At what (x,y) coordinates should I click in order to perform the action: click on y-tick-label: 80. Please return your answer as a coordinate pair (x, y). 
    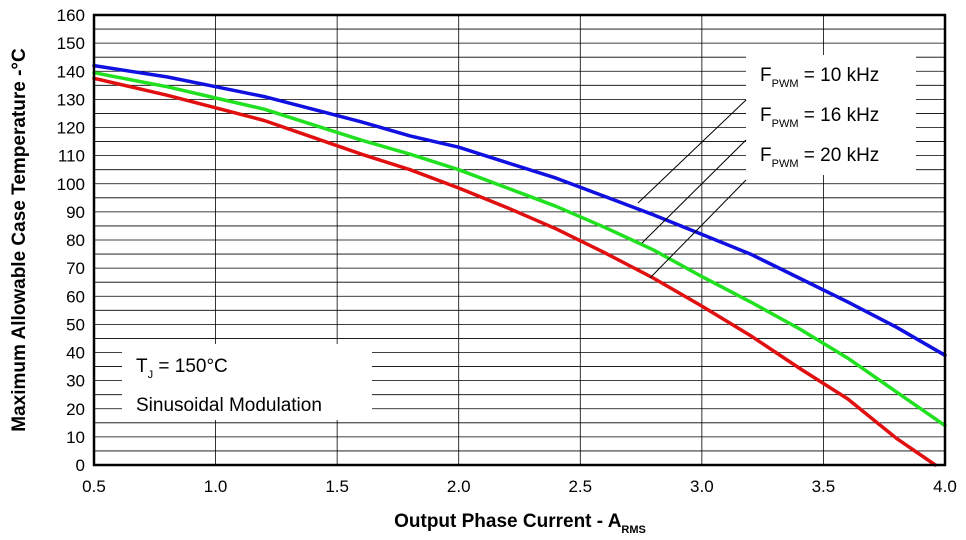
    Looking at the image, I should click on (75, 240).